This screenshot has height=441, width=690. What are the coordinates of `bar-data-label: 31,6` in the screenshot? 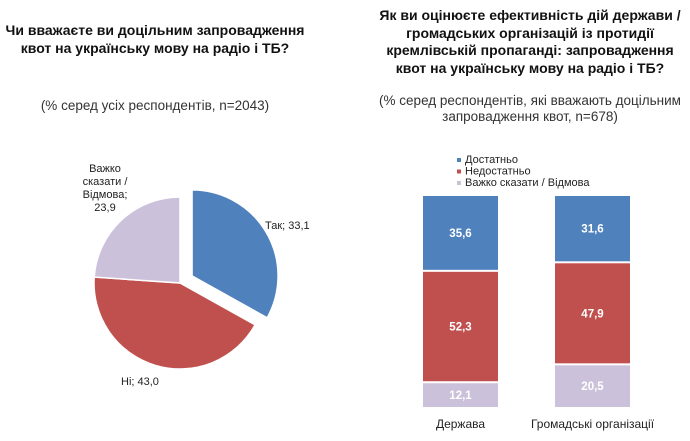 It's located at (592, 230).